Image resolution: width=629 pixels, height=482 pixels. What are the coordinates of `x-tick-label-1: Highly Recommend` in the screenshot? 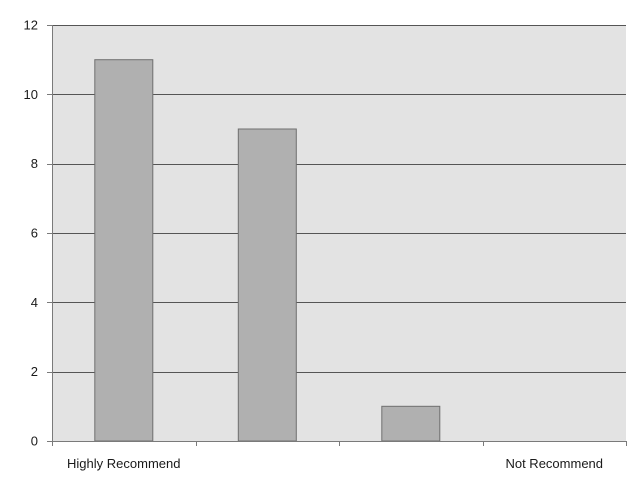 It's located at (123, 463).